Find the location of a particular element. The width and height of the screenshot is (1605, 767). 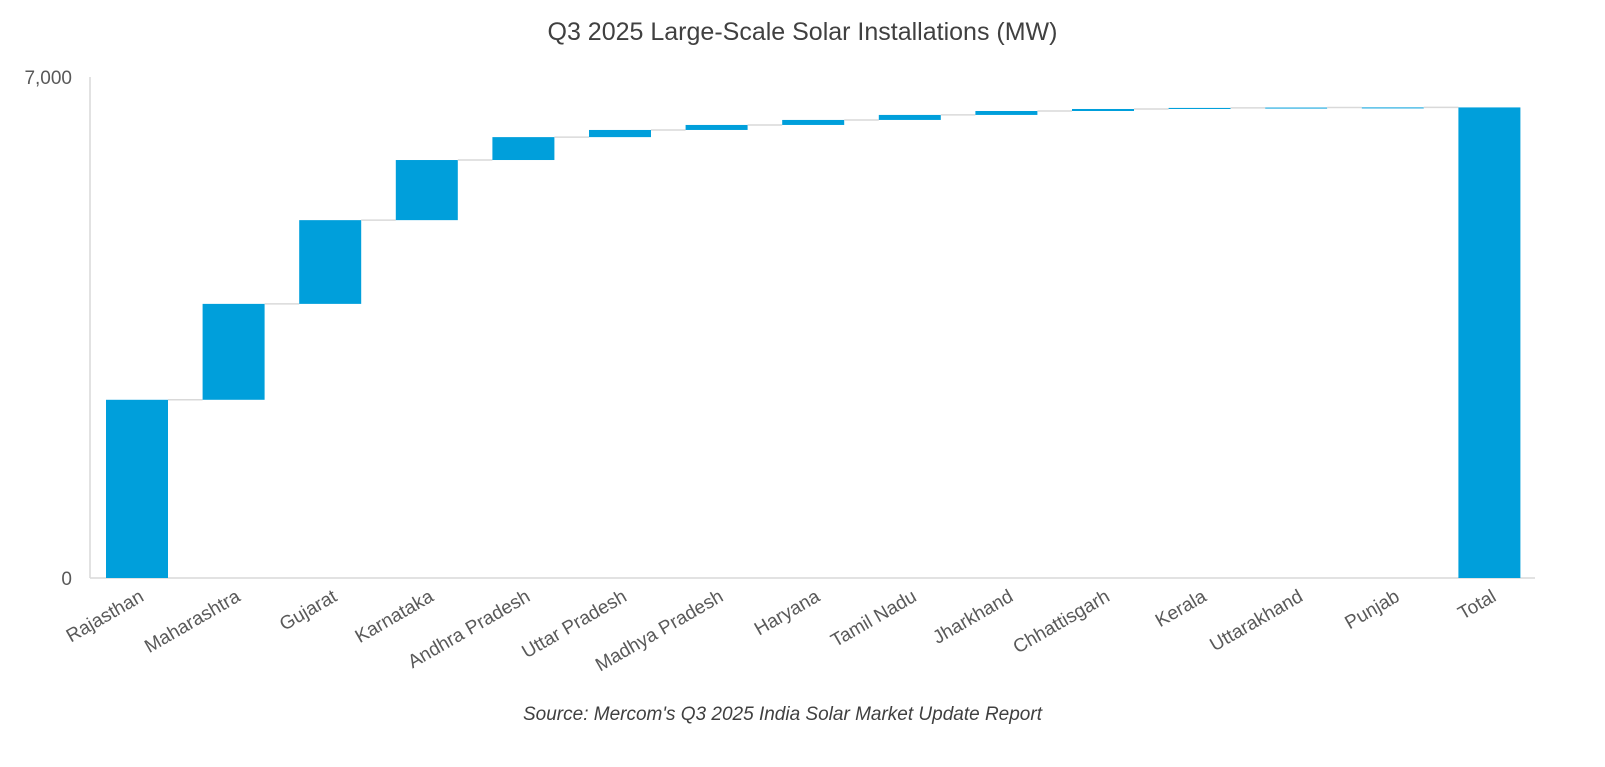

bar-uttarakhand is located at coordinates (1296, 108).